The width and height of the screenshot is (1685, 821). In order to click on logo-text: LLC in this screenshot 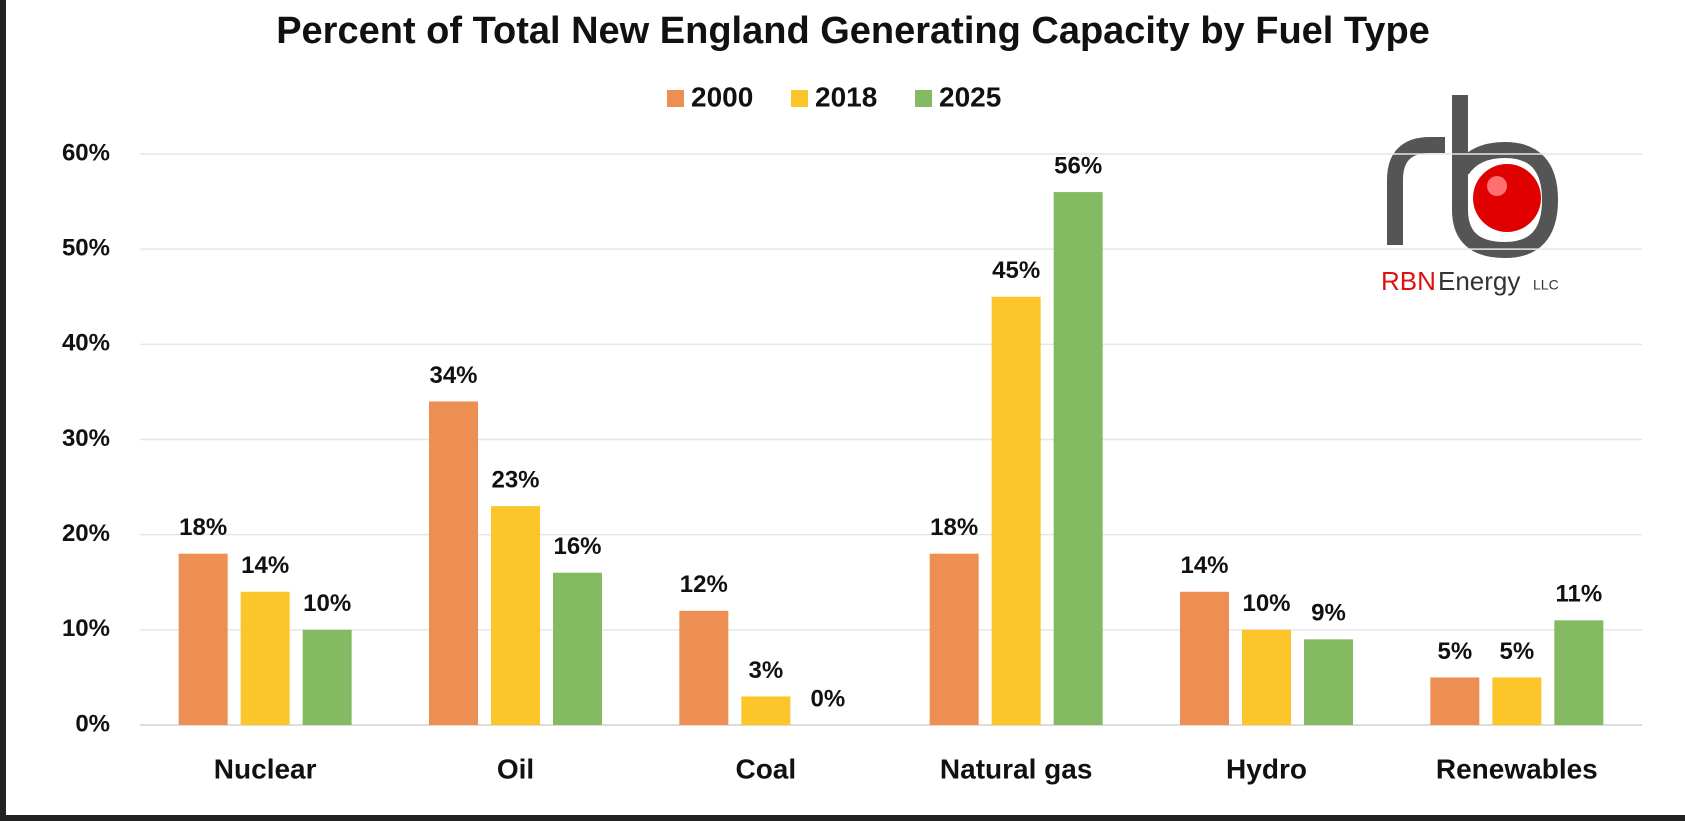, I will do `click(1546, 285)`.